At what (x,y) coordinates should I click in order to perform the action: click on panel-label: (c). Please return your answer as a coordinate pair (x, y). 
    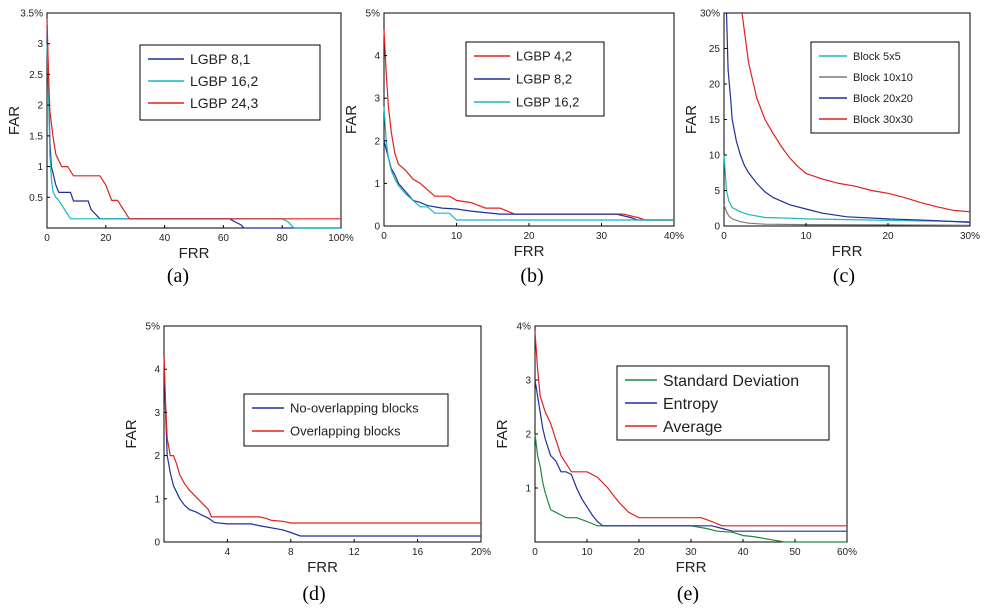
    Looking at the image, I should click on (844, 276).